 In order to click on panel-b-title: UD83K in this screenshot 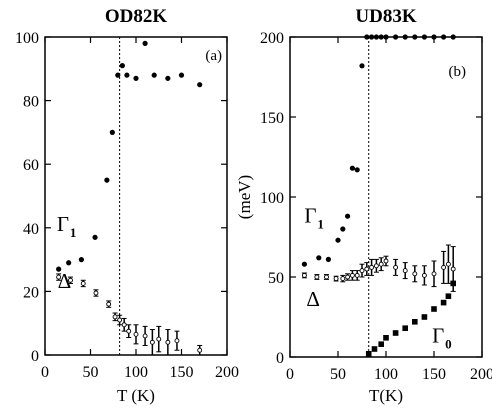, I will do `click(385, 16)`.